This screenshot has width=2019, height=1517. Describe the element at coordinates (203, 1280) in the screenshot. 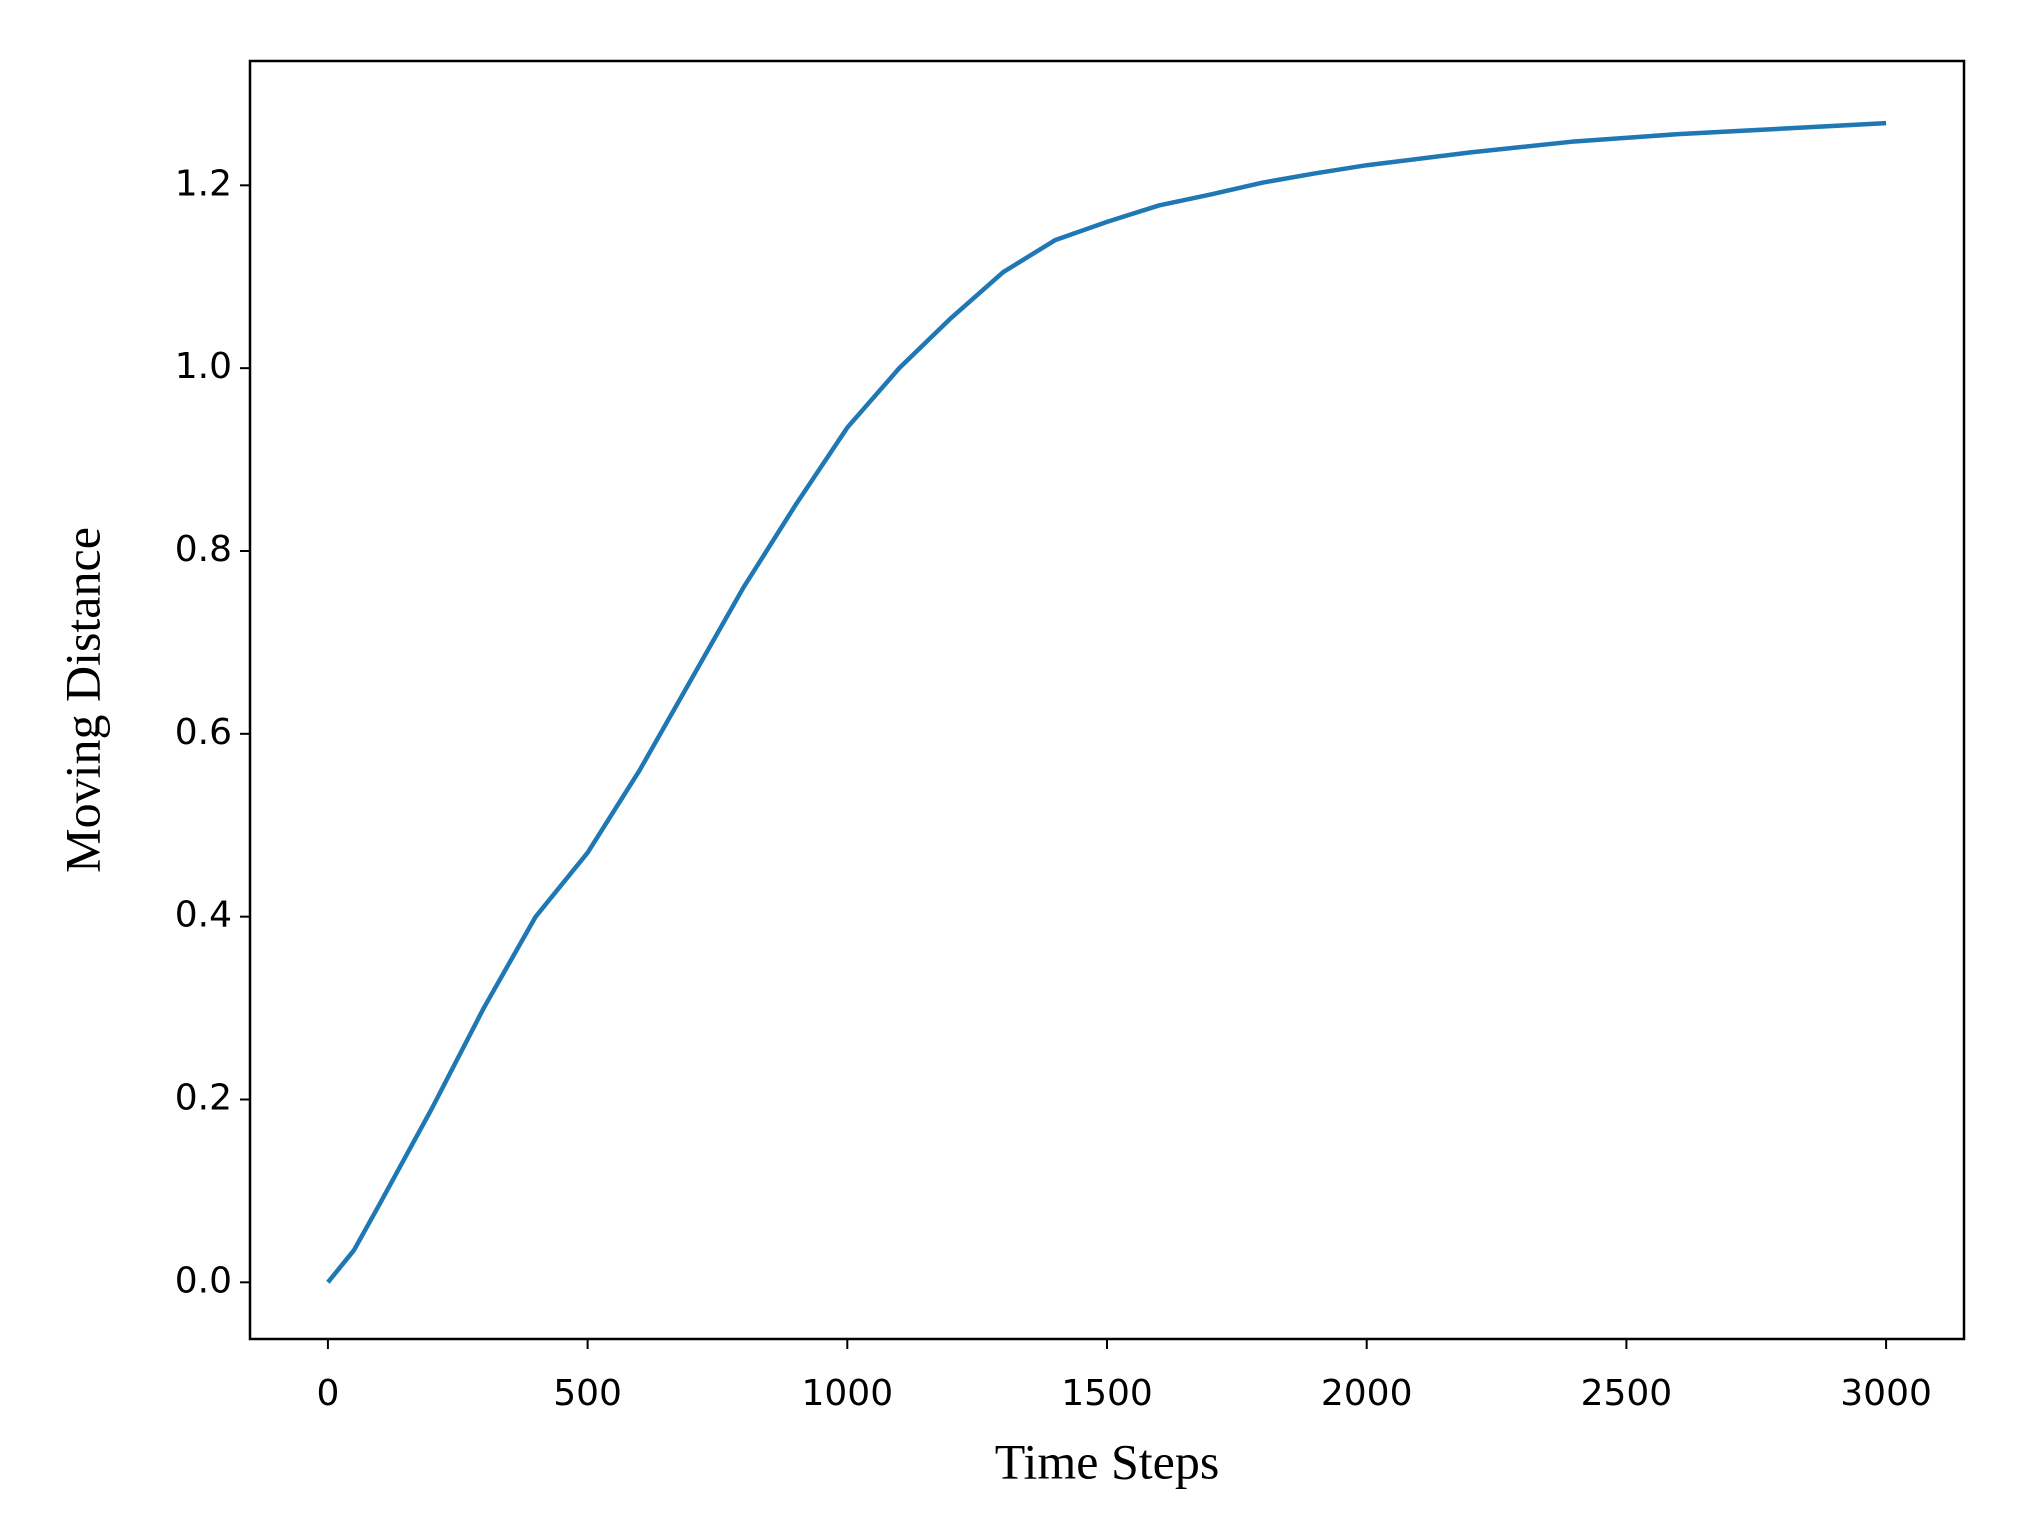

I see `y-tick-label: 0.0` at that location.